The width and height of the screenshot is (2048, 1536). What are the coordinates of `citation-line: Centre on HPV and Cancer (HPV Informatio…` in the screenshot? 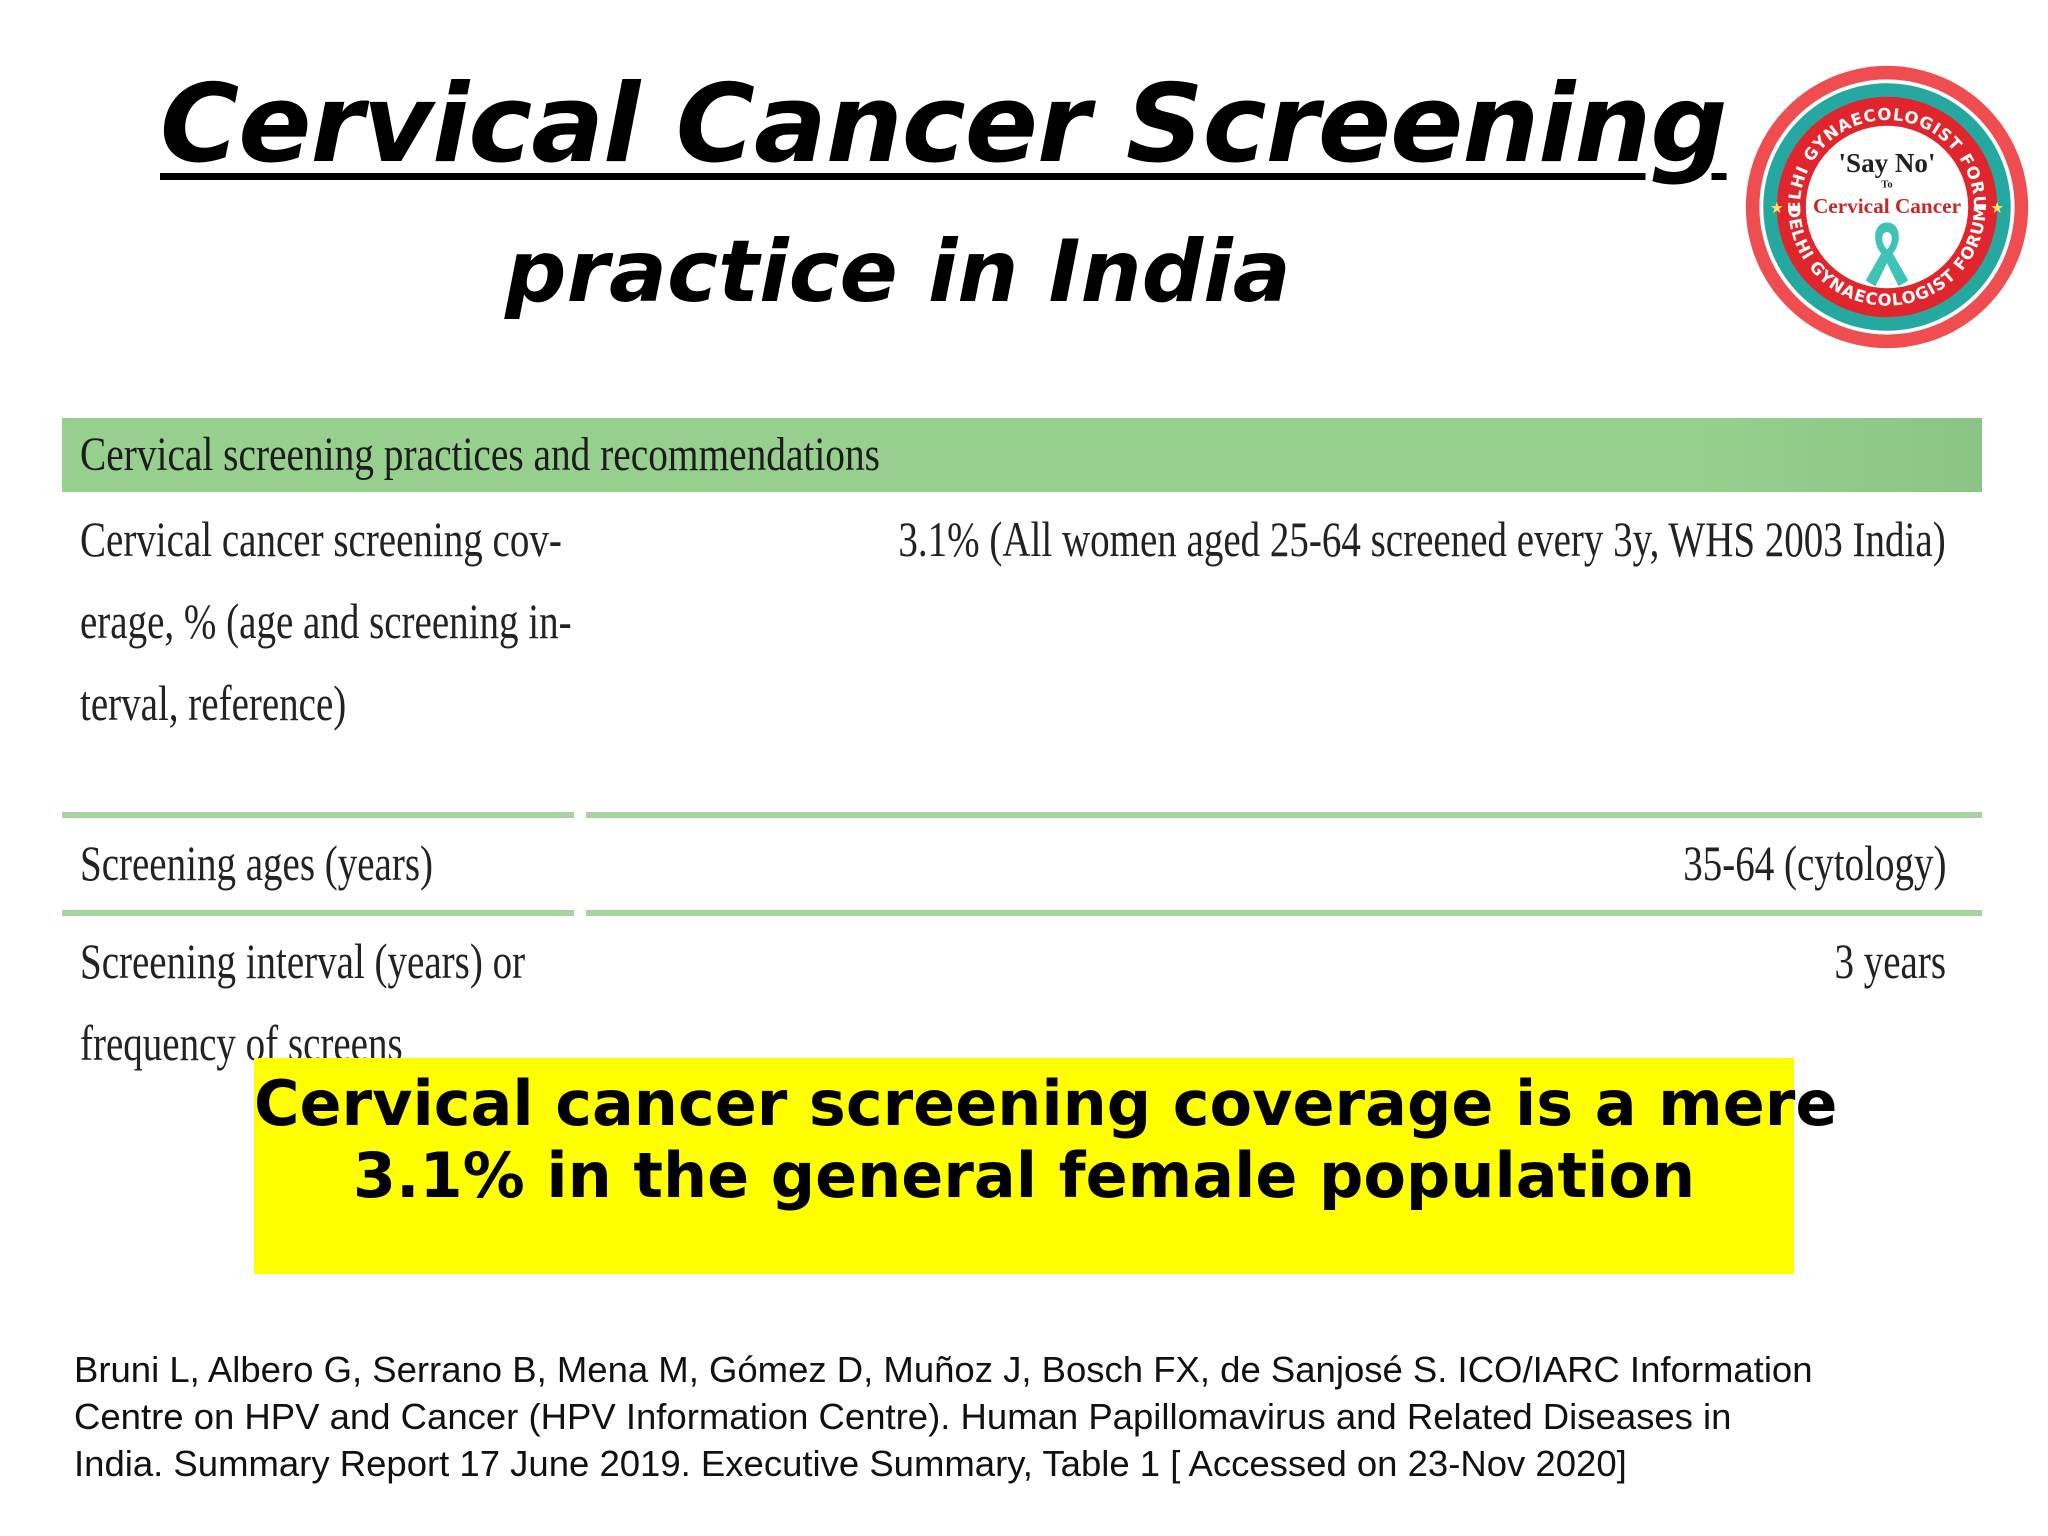 It's located at (903, 1416).